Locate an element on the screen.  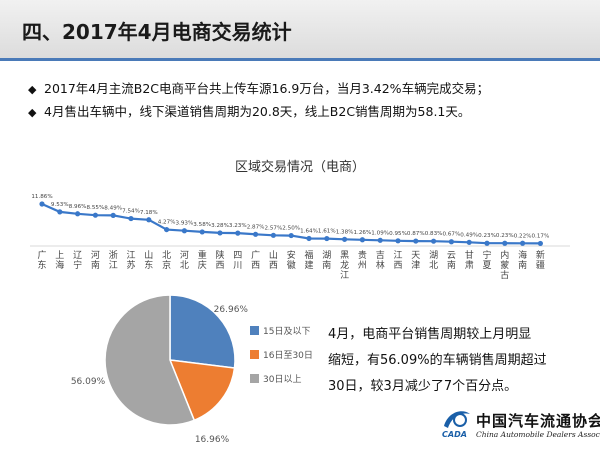
data-label: 3.93% is located at coordinates (185, 224).